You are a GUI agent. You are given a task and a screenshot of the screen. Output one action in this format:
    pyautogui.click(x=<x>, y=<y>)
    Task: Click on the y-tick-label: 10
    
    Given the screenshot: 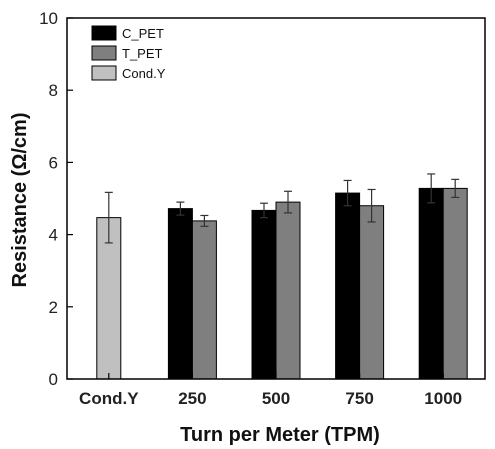 What is the action you would take?
    pyautogui.click(x=48, y=18)
    